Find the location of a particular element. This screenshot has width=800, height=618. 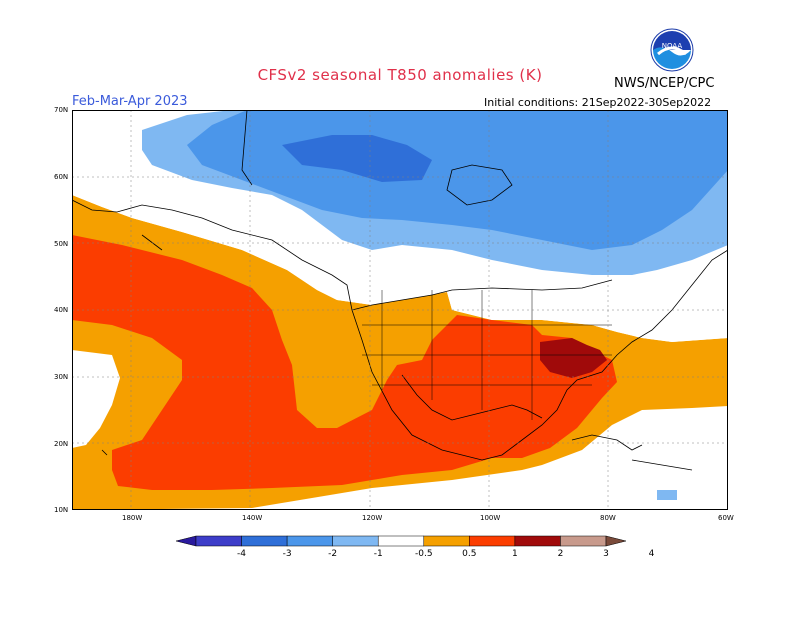

colorbar-label: 2 is located at coordinates (560, 554).